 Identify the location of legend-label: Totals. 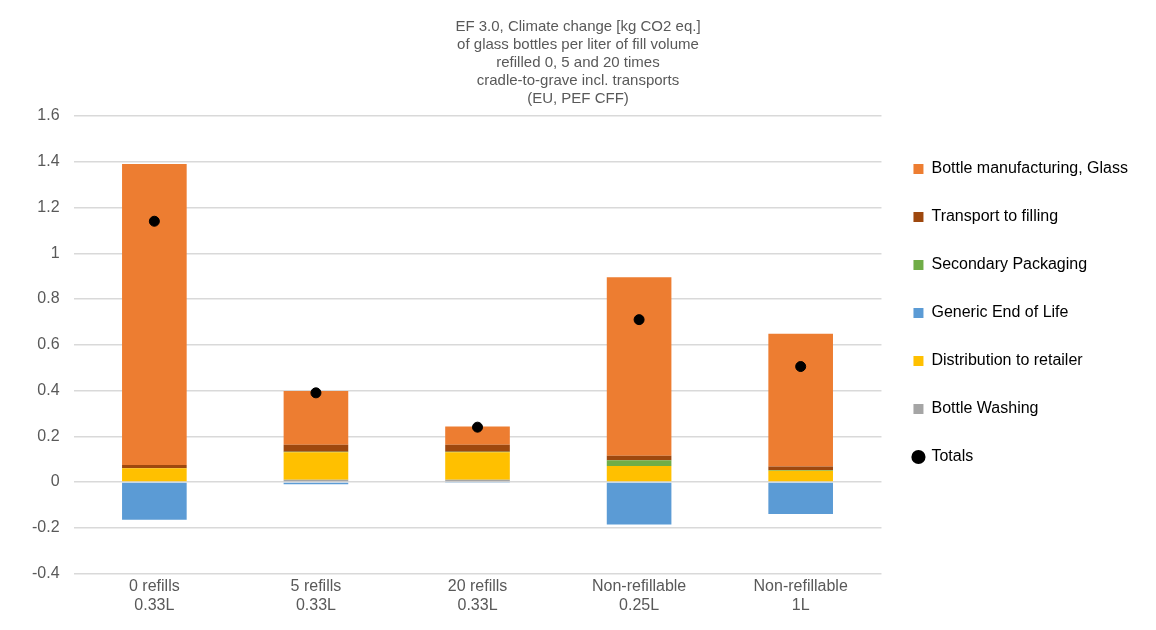
(952, 456).